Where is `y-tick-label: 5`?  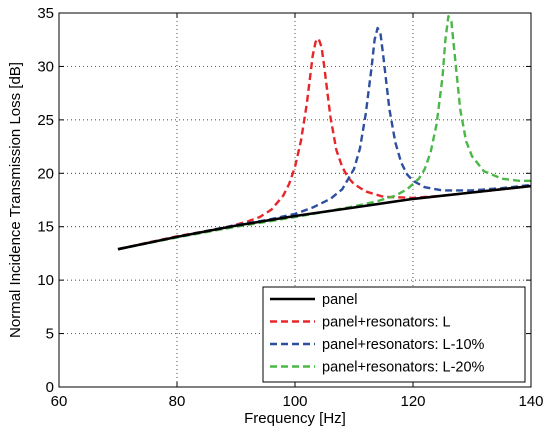
y-tick-label: 5 is located at coordinates (50, 334).